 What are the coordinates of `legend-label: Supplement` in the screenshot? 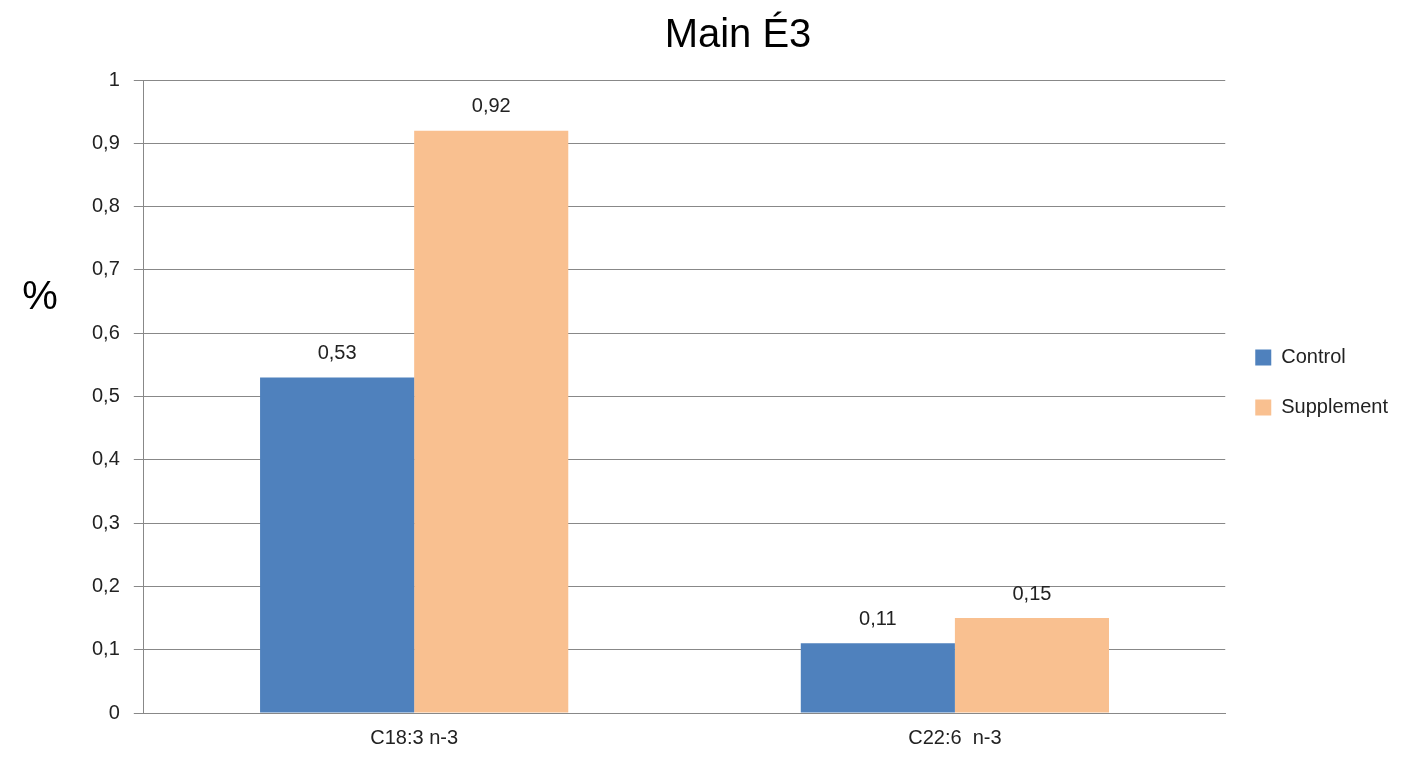 It's located at (1335, 406).